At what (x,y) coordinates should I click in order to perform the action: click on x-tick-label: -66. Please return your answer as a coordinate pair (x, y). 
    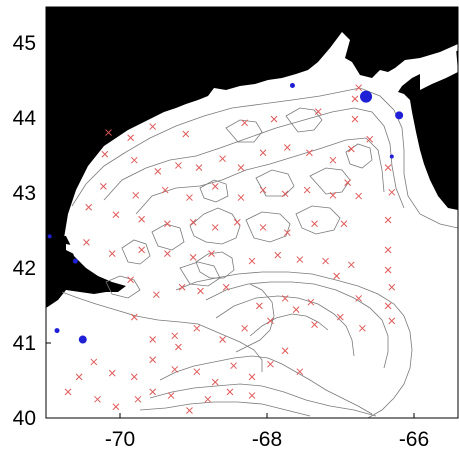
    Looking at the image, I should click on (414, 439).